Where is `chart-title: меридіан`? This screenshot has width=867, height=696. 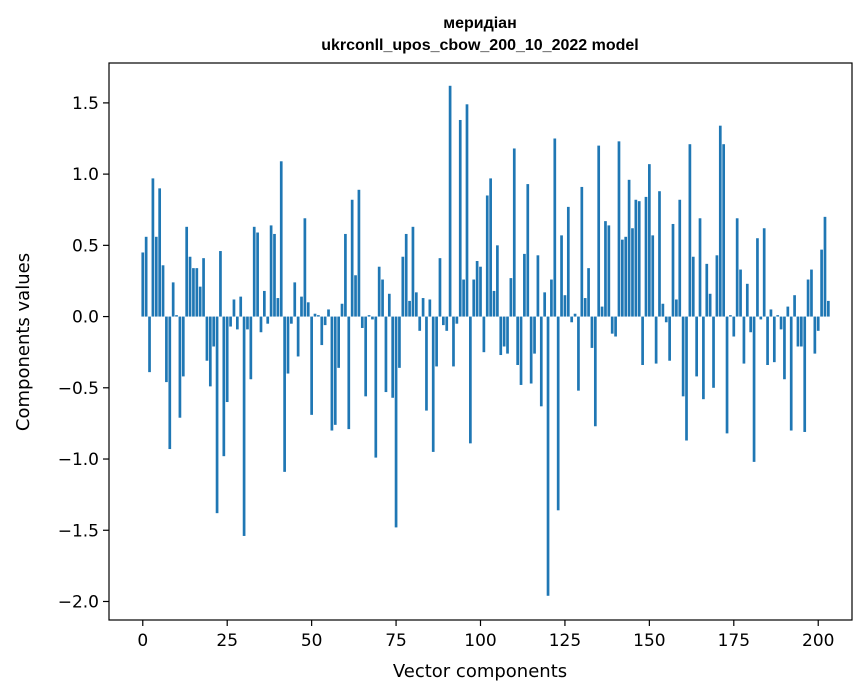 chart-title: меридіан is located at coordinates (480, 23).